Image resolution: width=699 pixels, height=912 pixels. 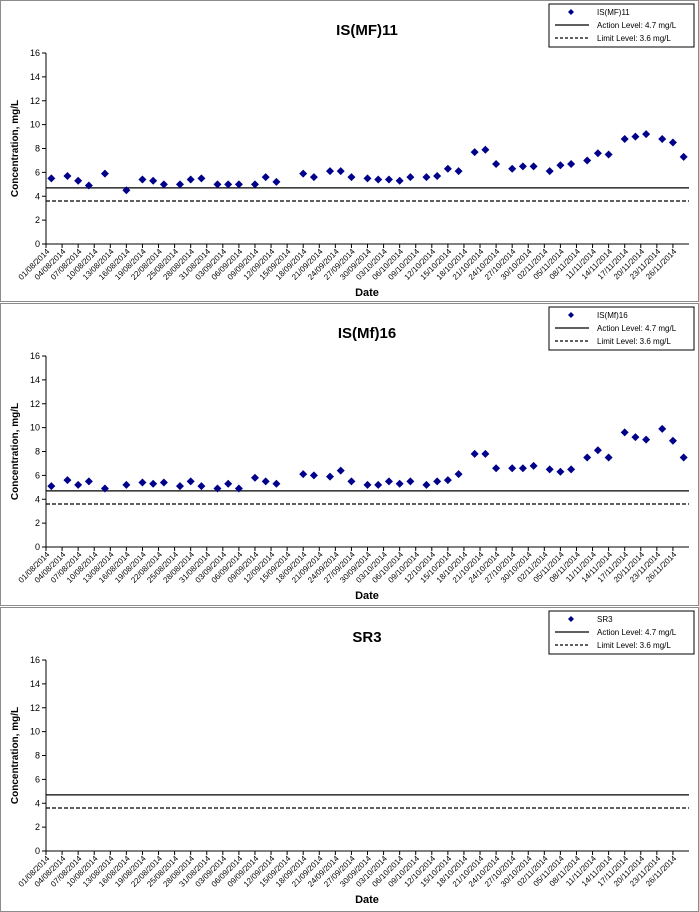 What do you see at coordinates (613, 12) in the screenshot?
I see `legend-label: IS(MF)11` at bounding box center [613, 12].